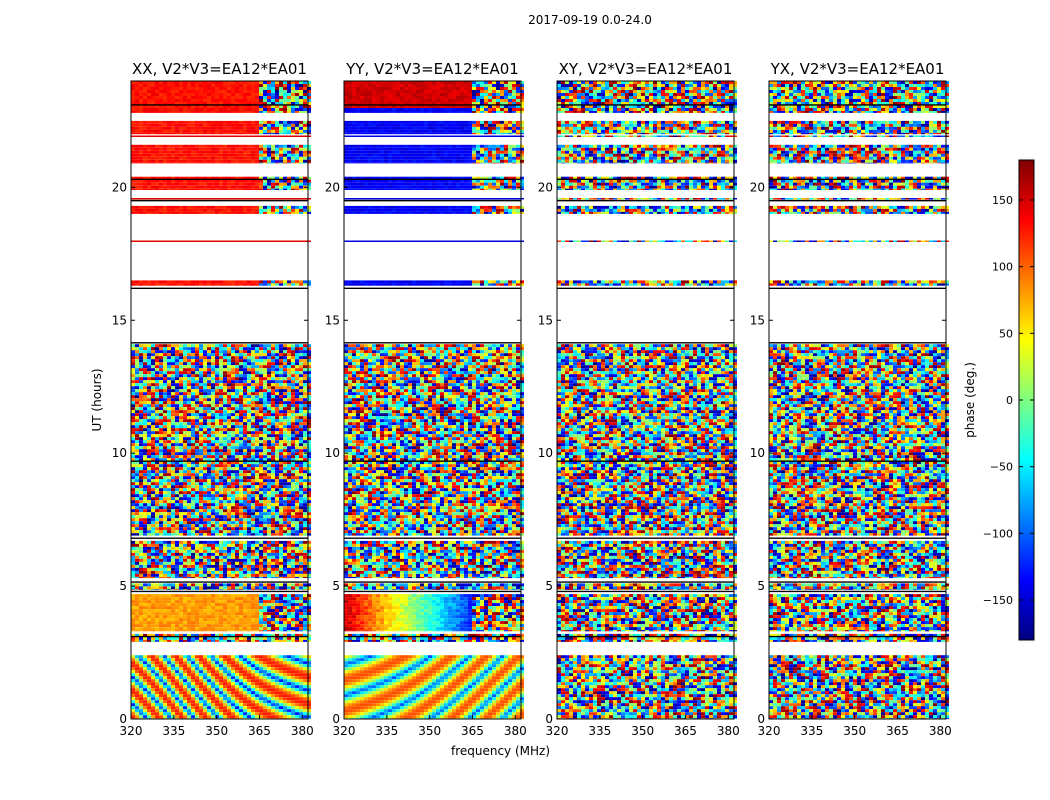  I want to click on colorbar-label: phase (deg.), so click(970, 400).